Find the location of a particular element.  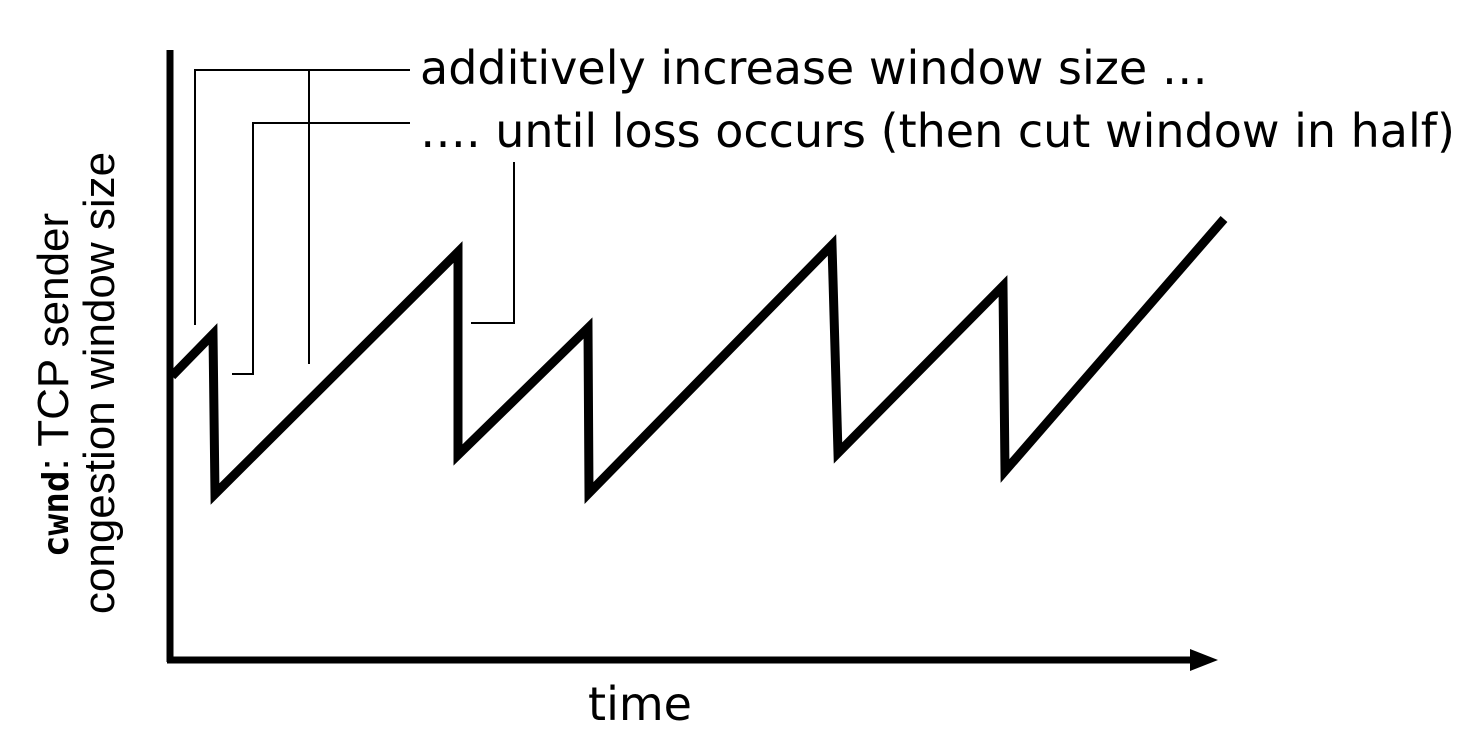

y-axis-label-line2: congestion window size is located at coordinates (99, 383).